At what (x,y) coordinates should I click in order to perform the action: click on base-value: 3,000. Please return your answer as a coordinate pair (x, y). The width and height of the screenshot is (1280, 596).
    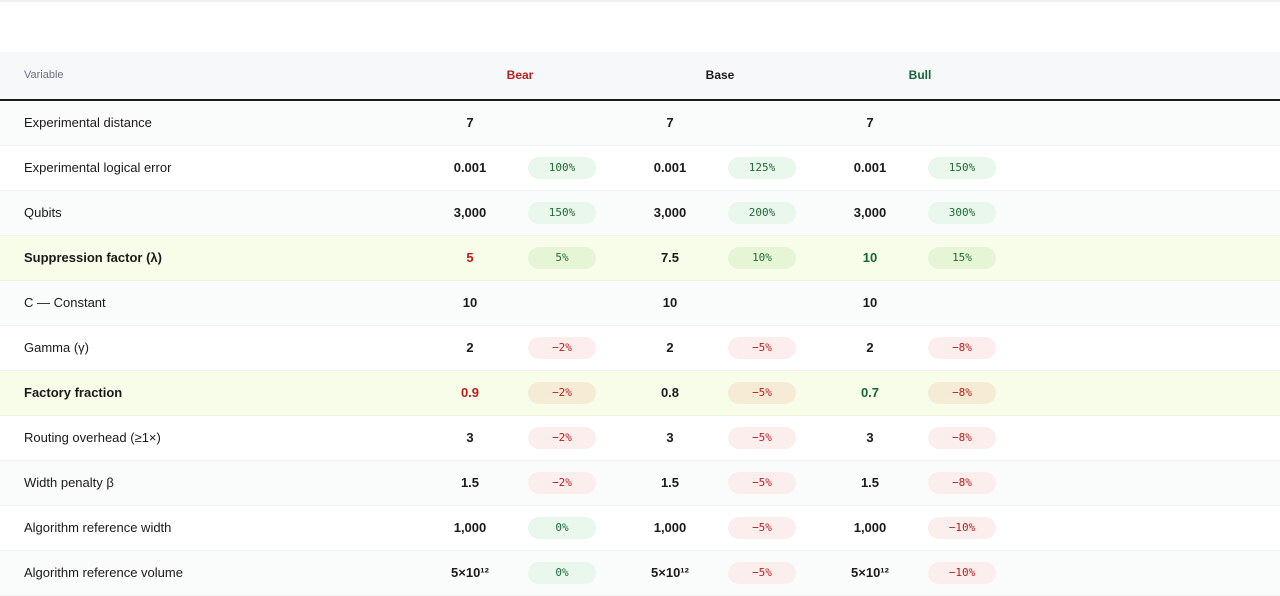
    Looking at the image, I should click on (670, 212).